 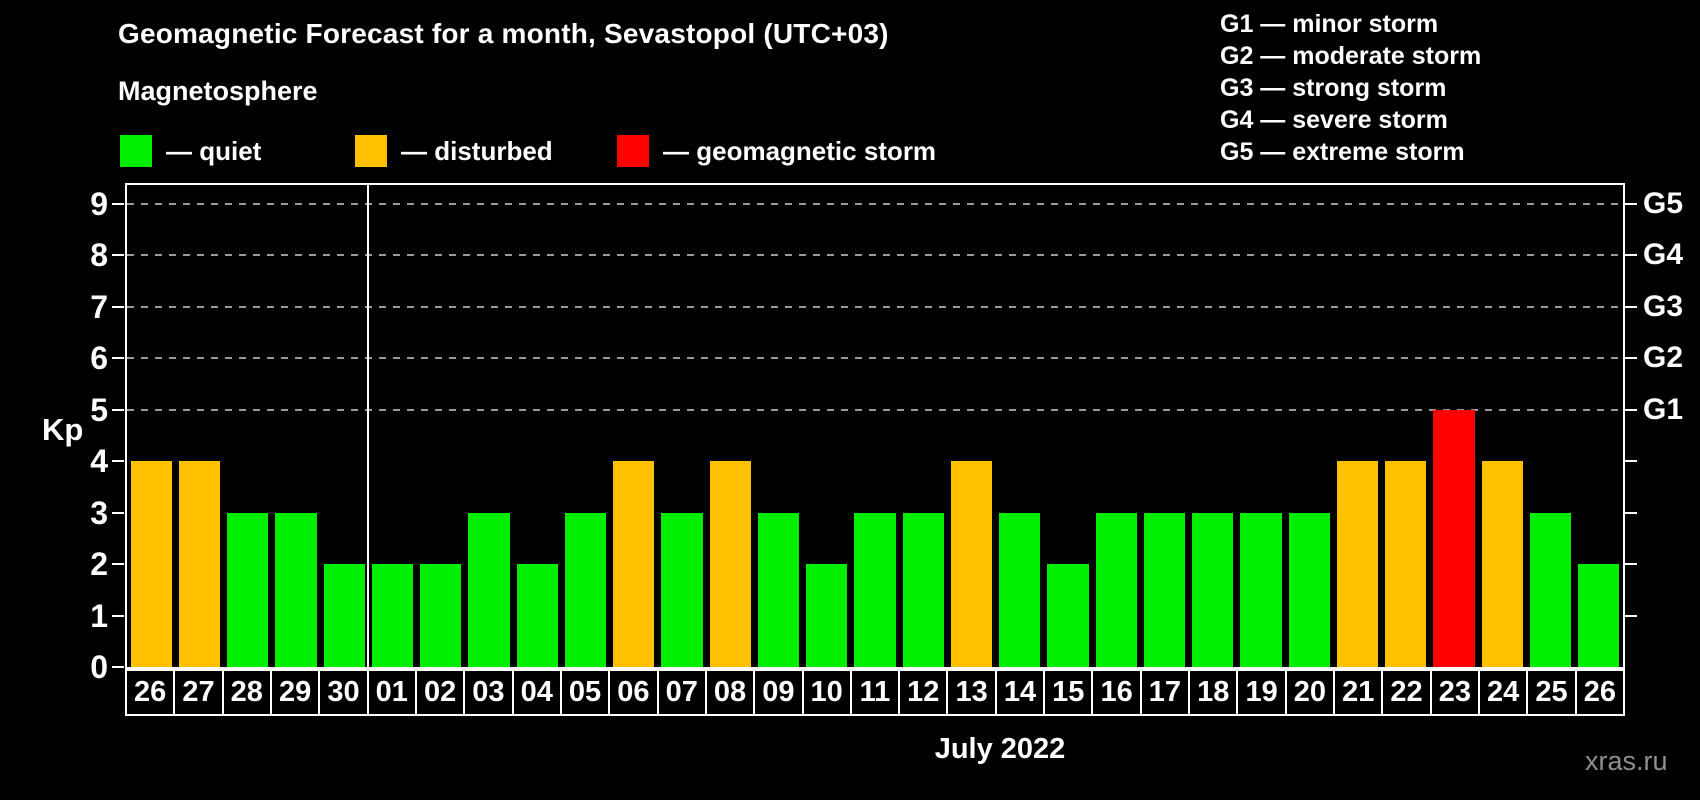 I want to click on date-cell: 25, so click(x=1551, y=692).